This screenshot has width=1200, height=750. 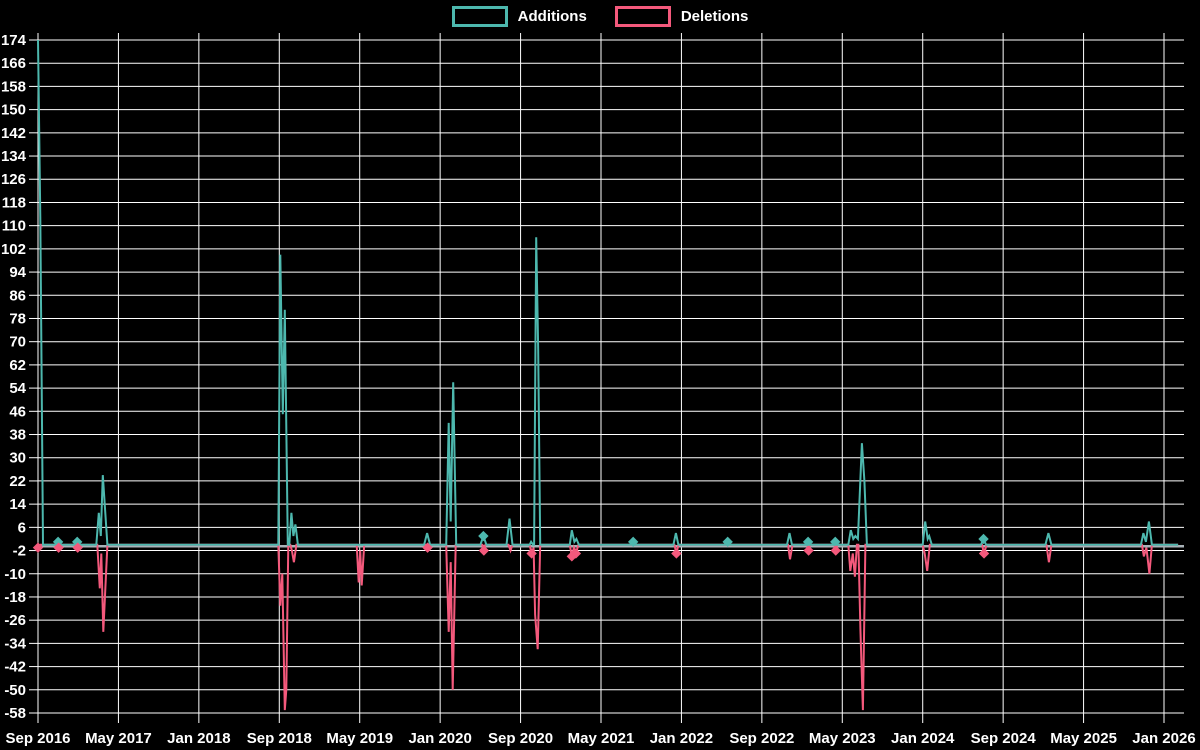 What do you see at coordinates (13, 249) in the screenshot?
I see `y-tick-label: 102` at bounding box center [13, 249].